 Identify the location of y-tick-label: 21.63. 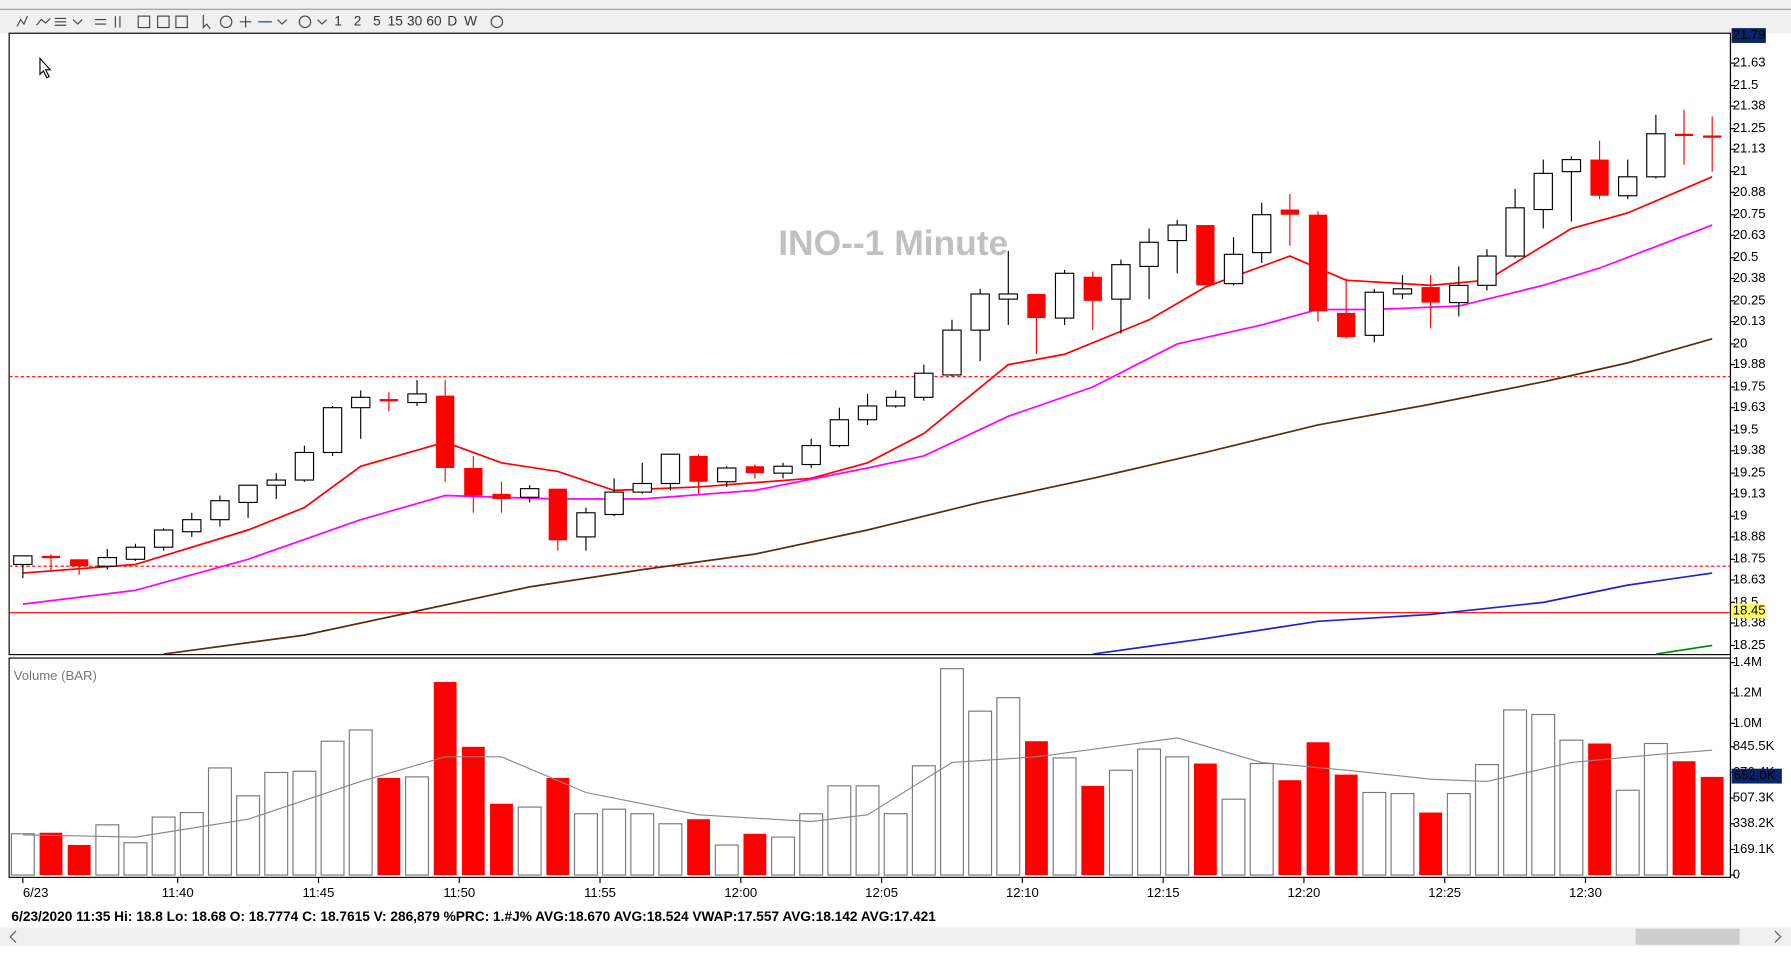
(1749, 62).